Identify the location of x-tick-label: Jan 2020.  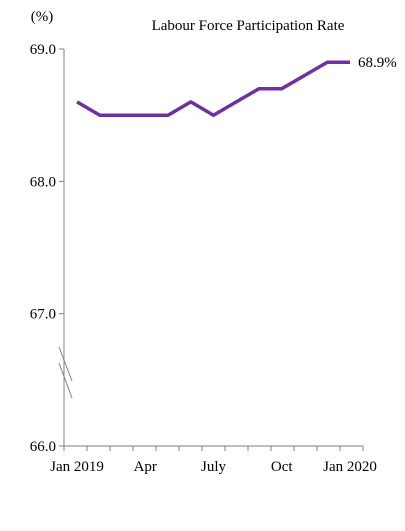
(350, 467).